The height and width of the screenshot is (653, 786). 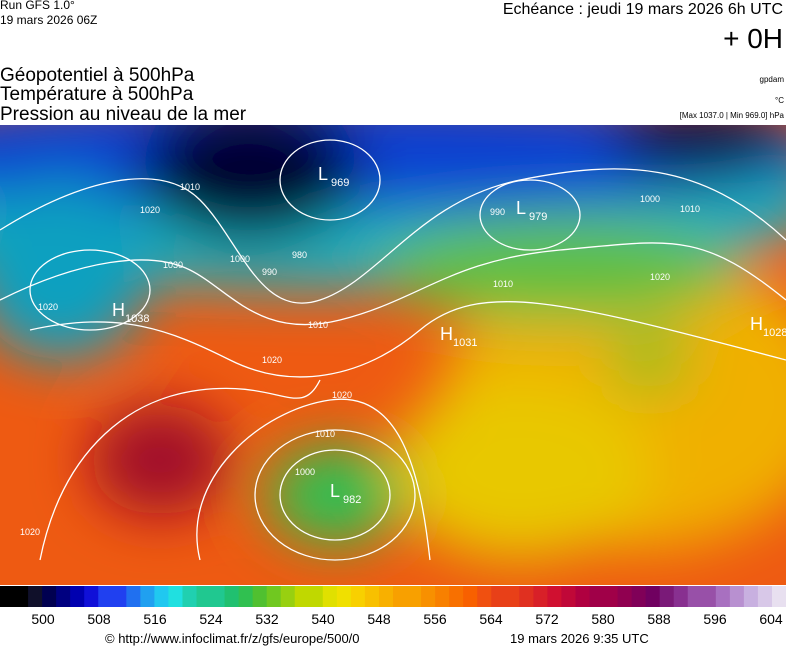 I want to click on colorbar-label: 524, so click(x=211, y=619).